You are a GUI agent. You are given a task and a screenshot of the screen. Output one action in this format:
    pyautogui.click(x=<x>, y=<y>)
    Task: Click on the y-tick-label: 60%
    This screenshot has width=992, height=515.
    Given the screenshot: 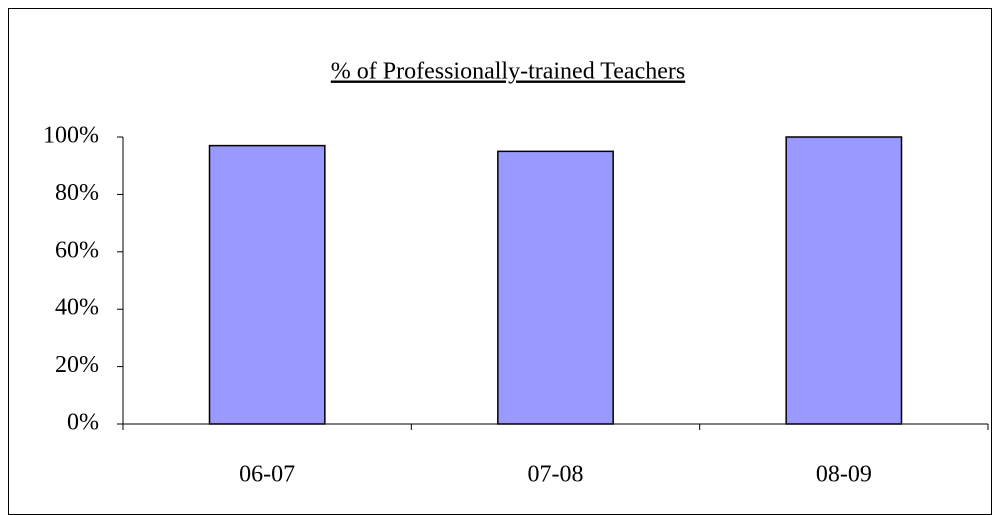 What is the action you would take?
    pyautogui.click(x=77, y=250)
    